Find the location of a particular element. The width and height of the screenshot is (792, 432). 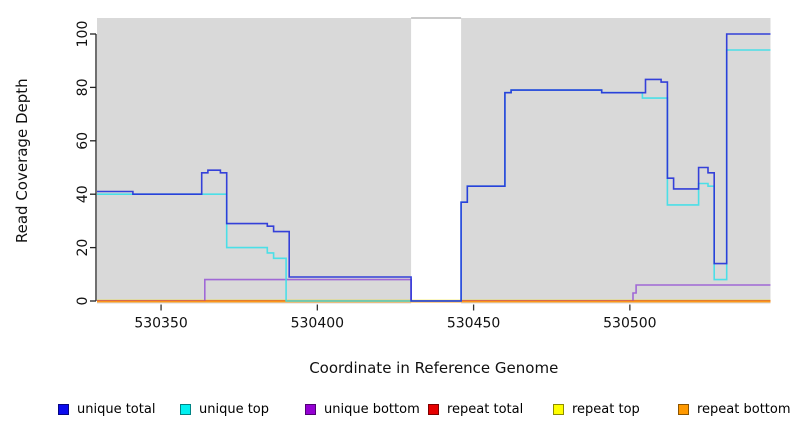

legend-label: repeat bottom is located at coordinates (744, 409).